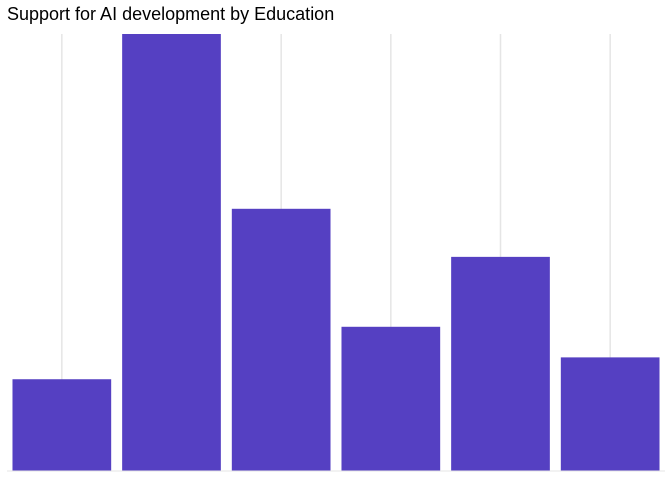  I want to click on chart-title: Support for AI development by Education, so click(171, 14).